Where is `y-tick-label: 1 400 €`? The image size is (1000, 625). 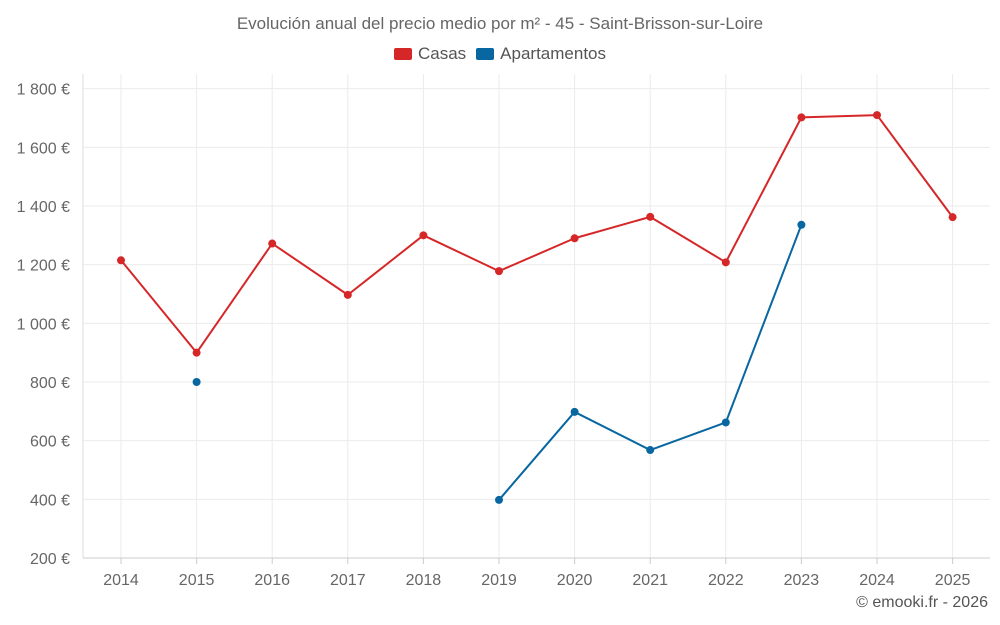
y-tick-label: 1 400 € is located at coordinates (43, 207).